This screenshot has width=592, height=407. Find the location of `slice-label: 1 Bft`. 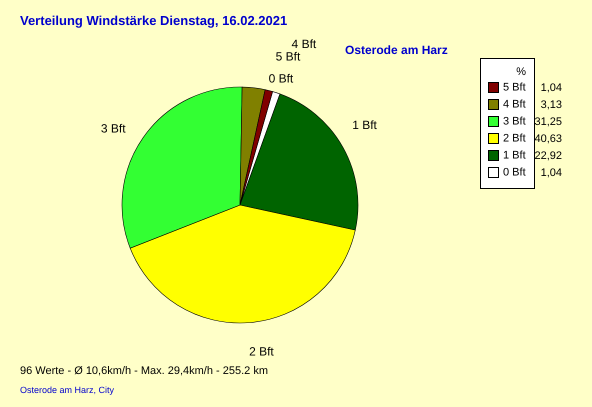

slice-label: 1 Bft is located at coordinates (365, 125).